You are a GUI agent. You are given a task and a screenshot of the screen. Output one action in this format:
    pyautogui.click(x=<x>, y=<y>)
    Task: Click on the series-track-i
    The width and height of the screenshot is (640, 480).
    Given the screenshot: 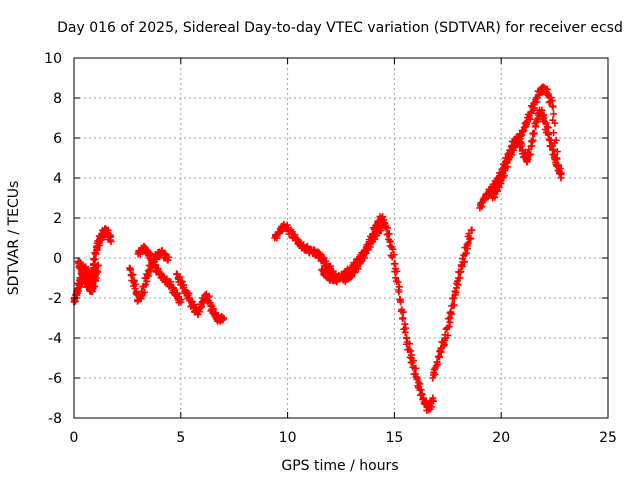 What is the action you would take?
    pyautogui.click(x=452, y=304)
    